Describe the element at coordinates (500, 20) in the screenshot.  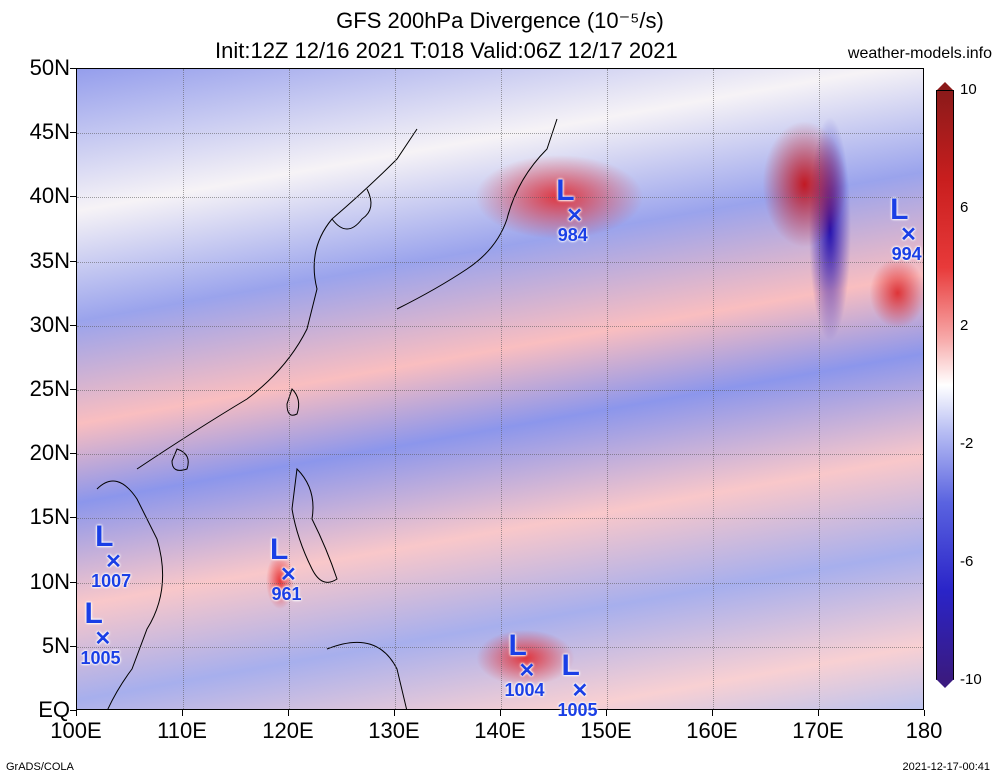
I see `chart-title: GFS 200hPa Divergence (10⁻⁵/s)` at that location.